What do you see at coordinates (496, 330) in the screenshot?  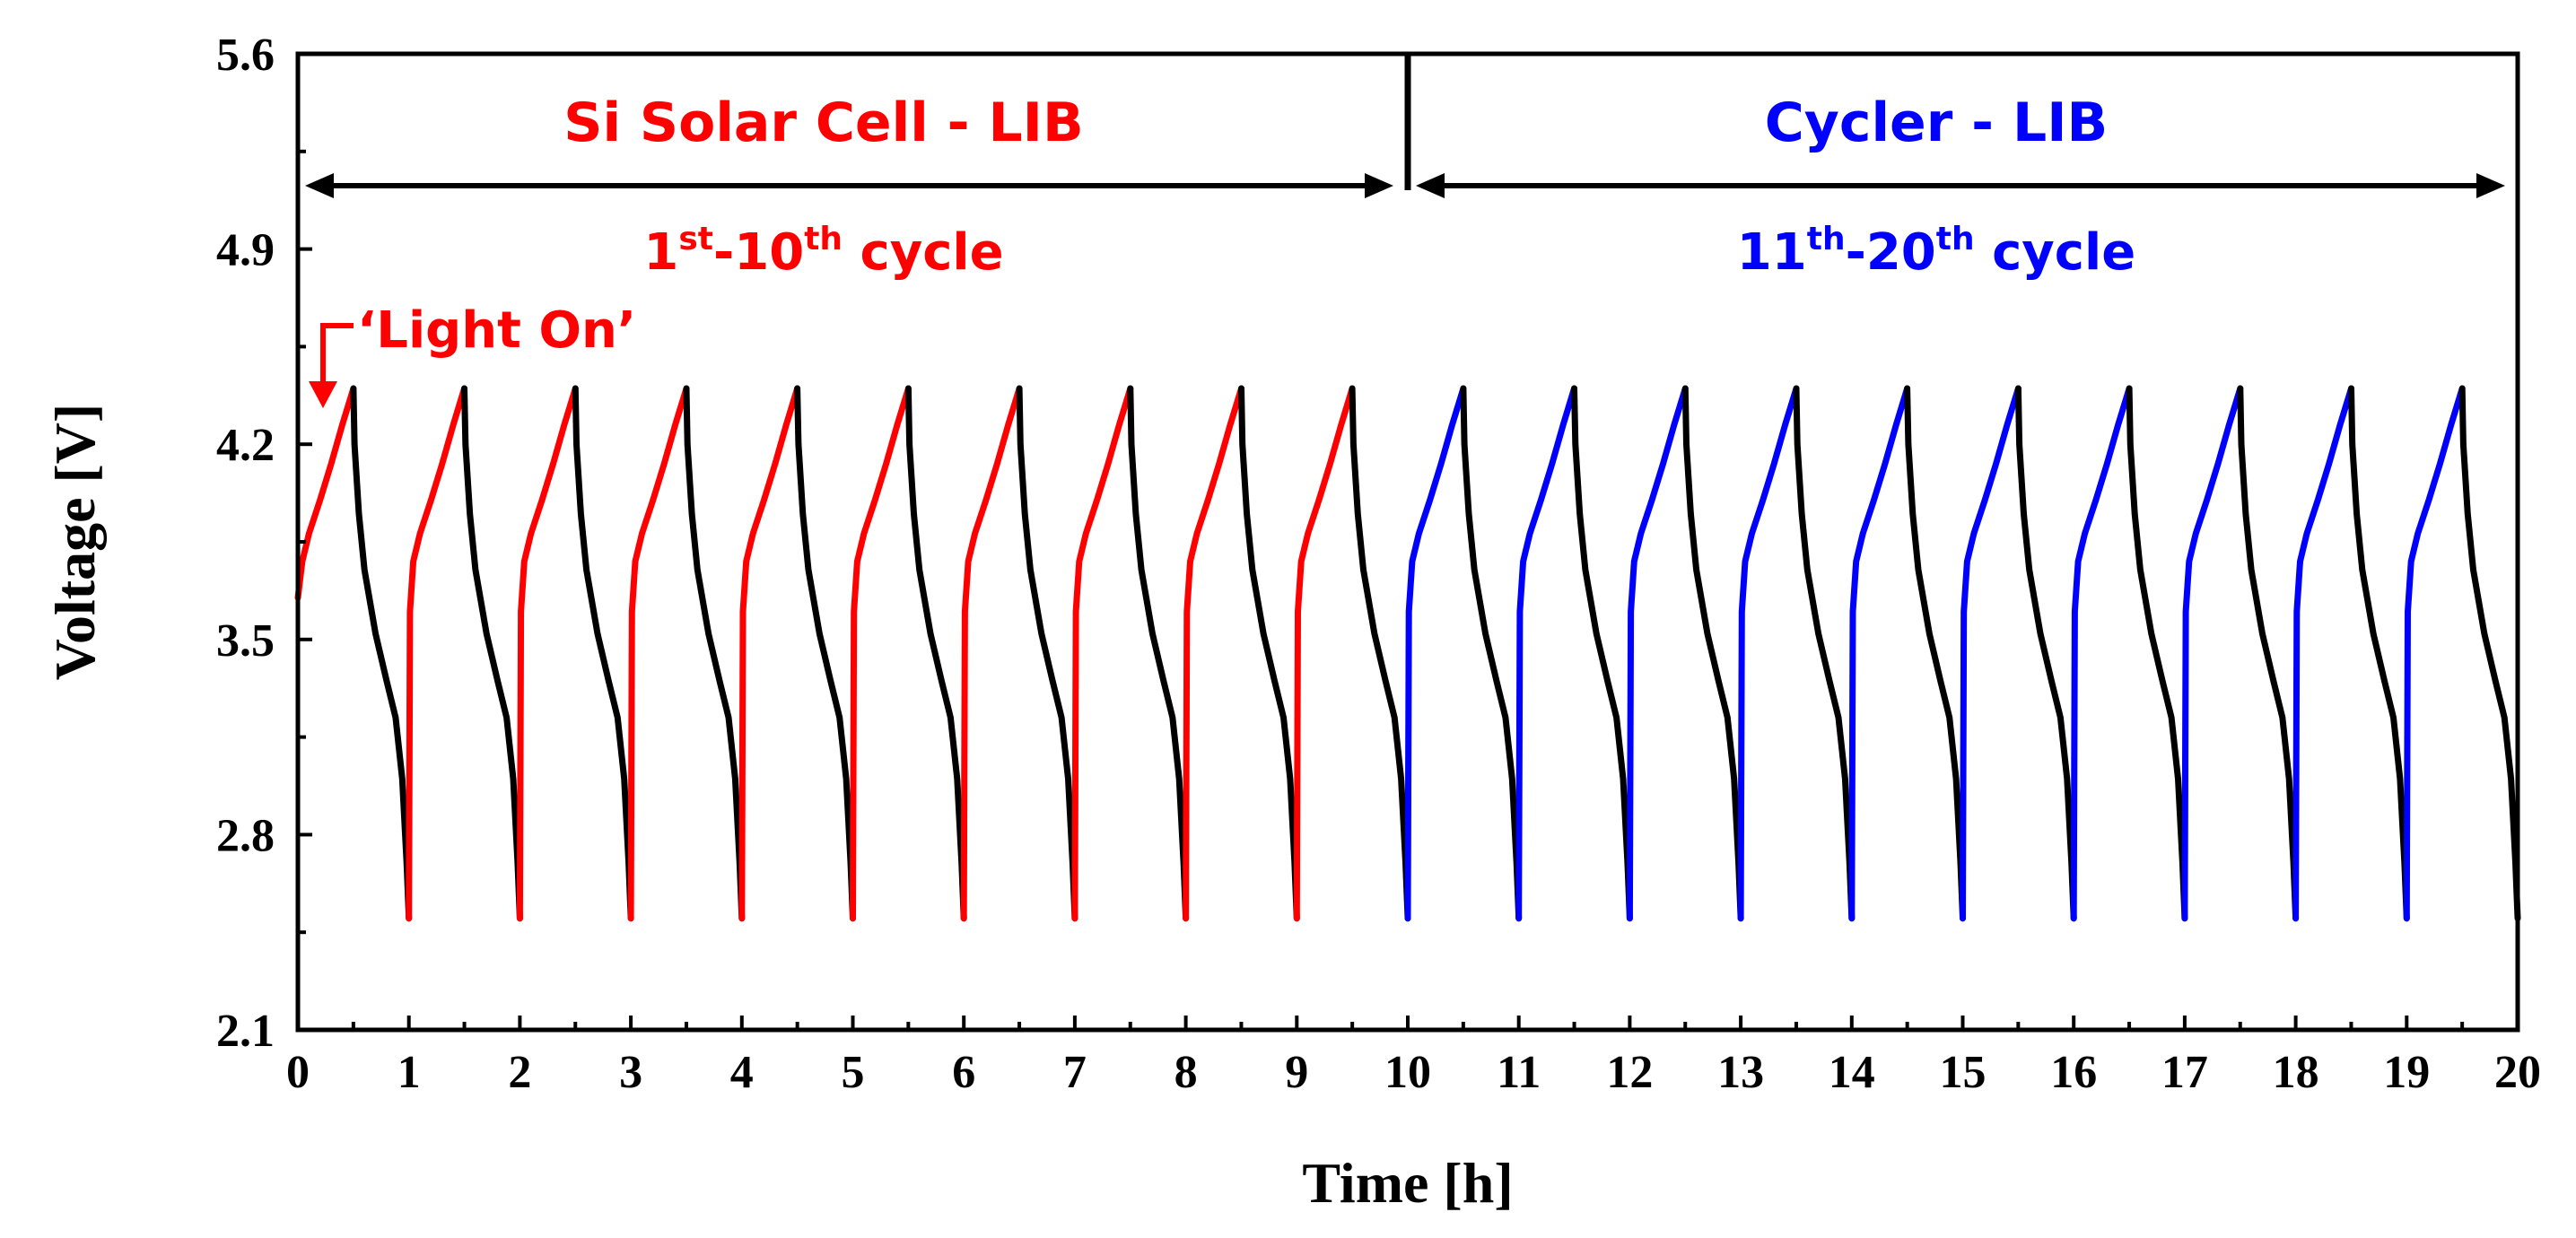 I see `light-on-label: ‘Light On’` at bounding box center [496, 330].